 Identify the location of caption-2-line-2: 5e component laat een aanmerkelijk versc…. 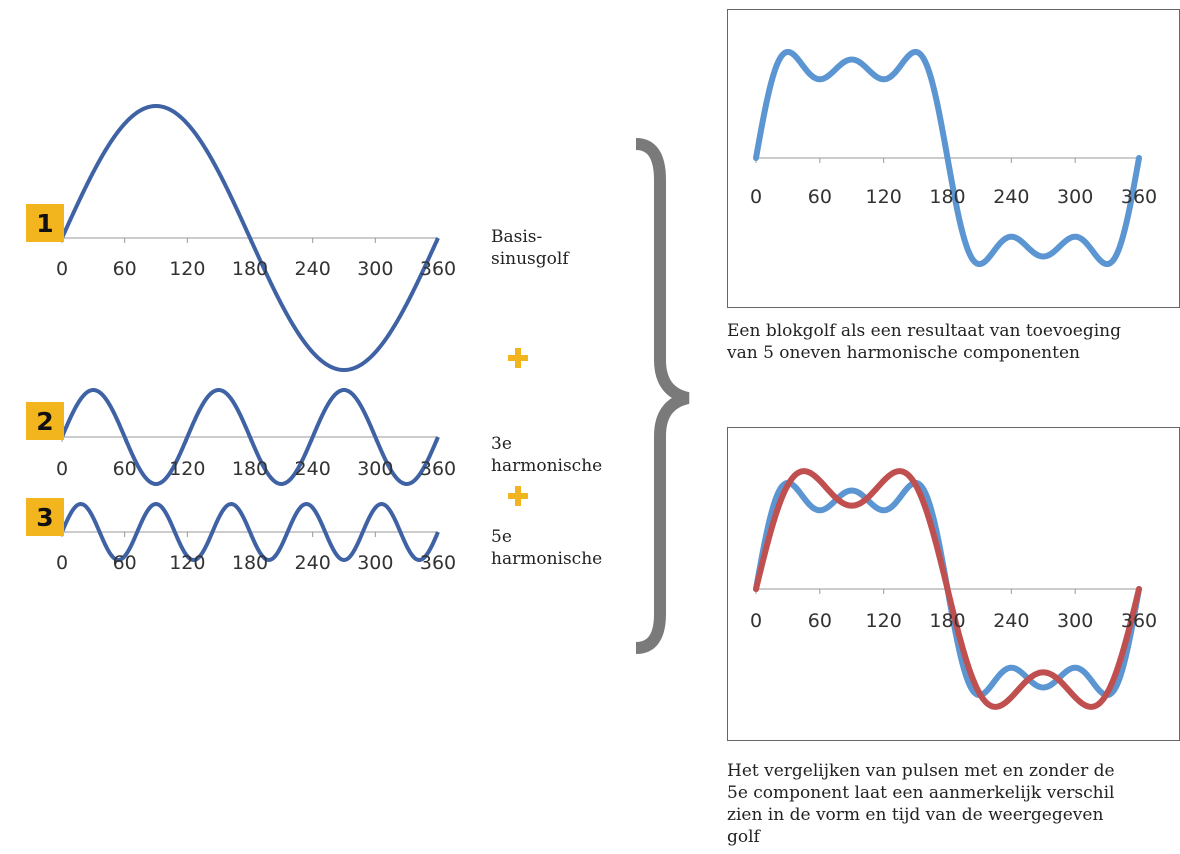
(921, 793).